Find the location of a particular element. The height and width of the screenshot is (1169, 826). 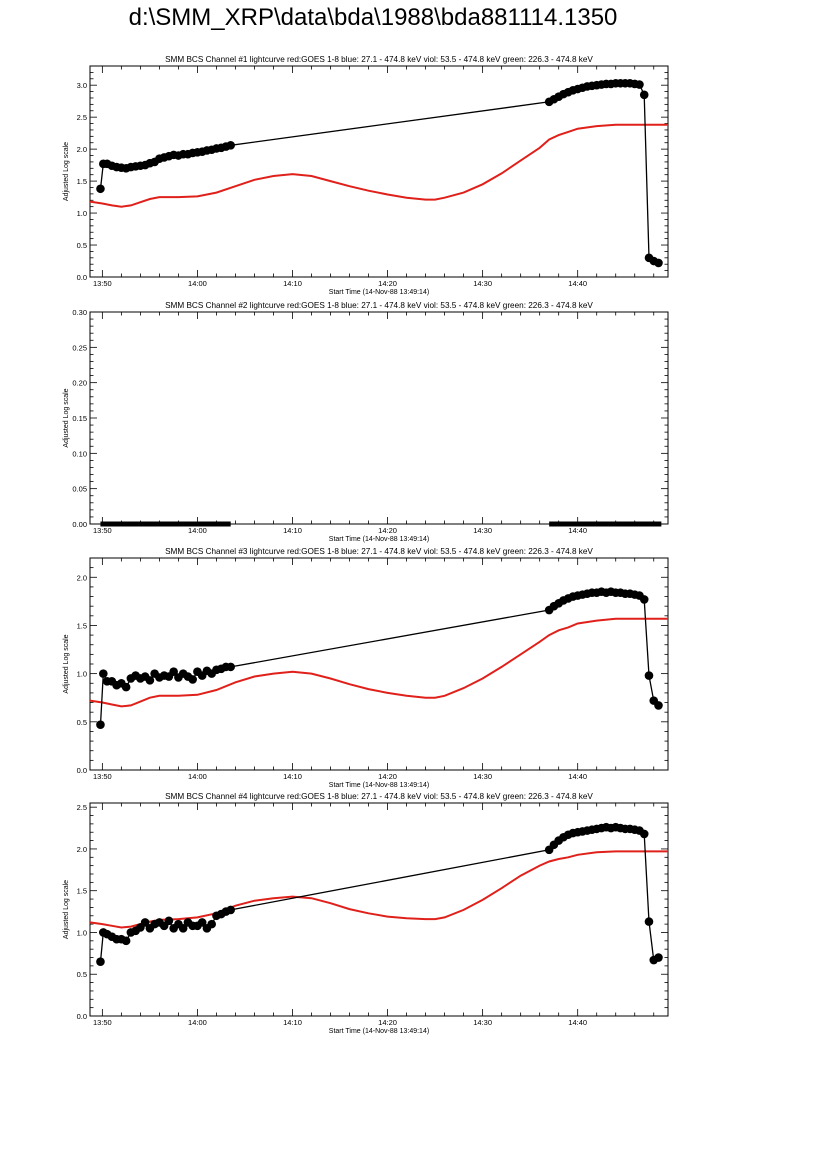

page-title: d:\SMM_XRP\data\bda\1988\bda881114.1350 is located at coordinates (373, 17).